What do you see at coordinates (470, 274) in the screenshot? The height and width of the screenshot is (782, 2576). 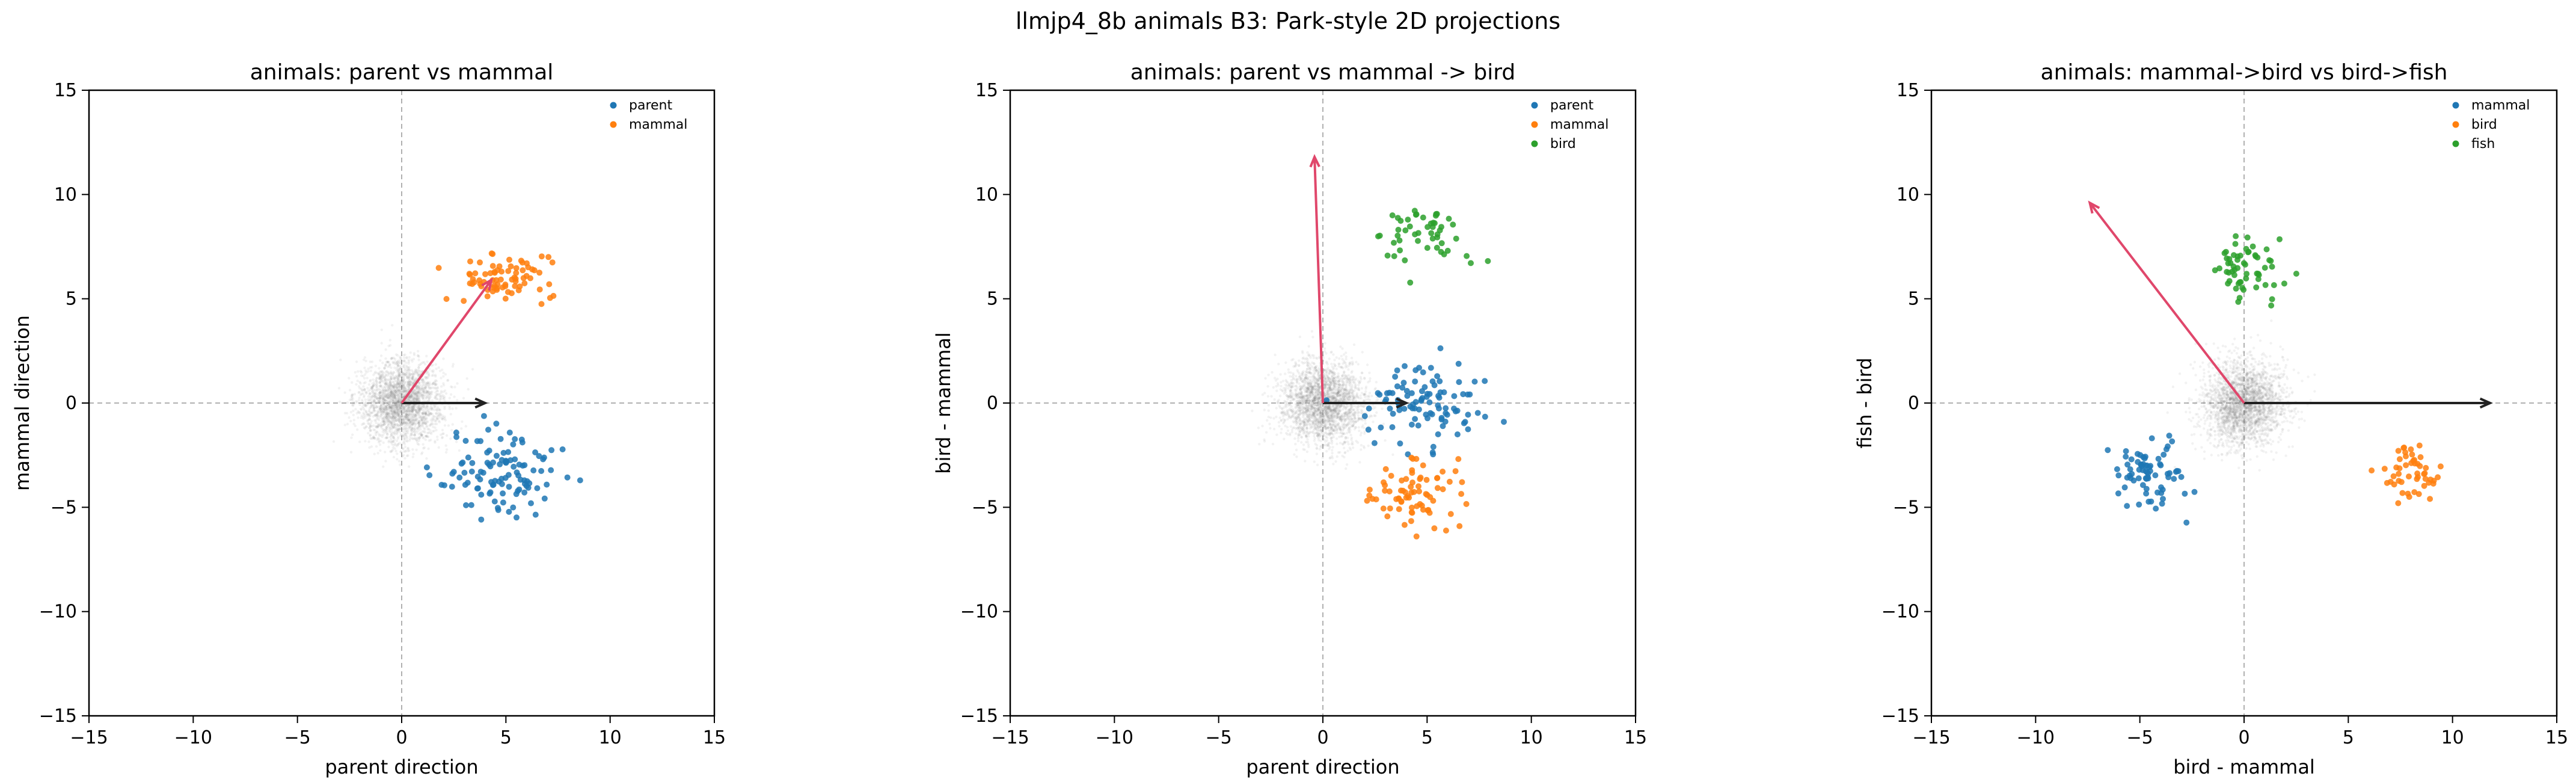 I see `data-point-mammal` at bounding box center [470, 274].